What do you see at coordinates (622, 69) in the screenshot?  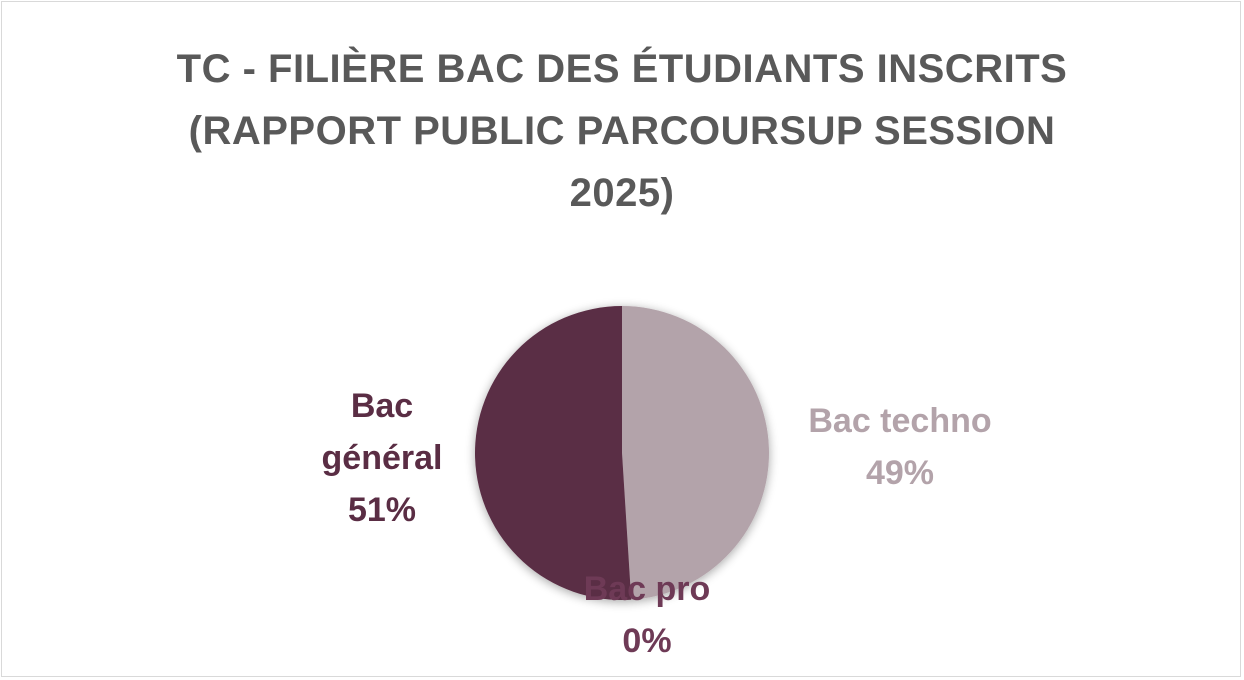 I see `chart-title-line: TC - FILIÈRE BAC DES ÉTUDIANTS INSCRITS` at bounding box center [622, 69].